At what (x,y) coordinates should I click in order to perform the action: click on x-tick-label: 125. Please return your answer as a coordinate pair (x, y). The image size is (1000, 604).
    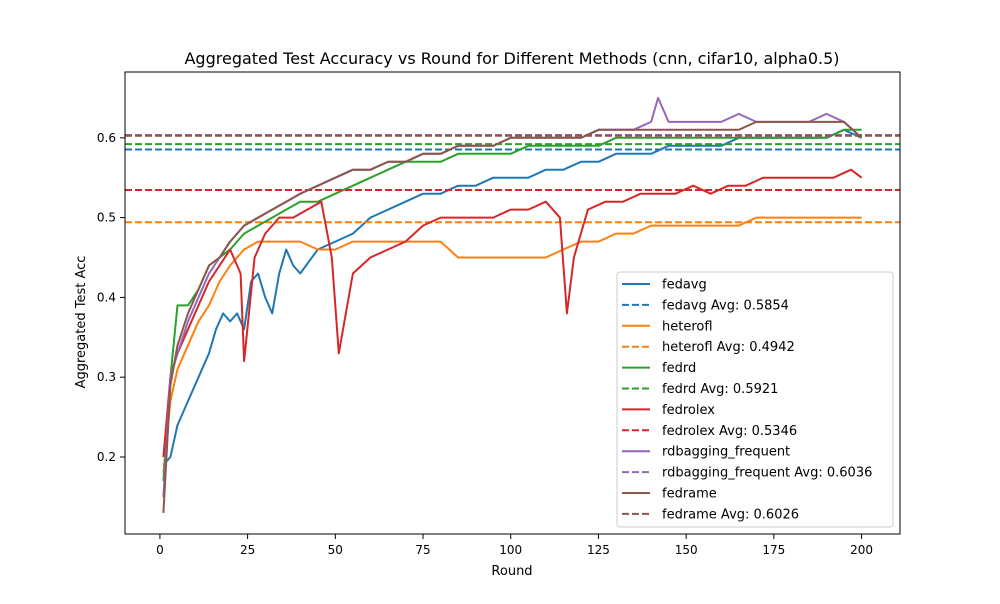
    Looking at the image, I should click on (598, 550).